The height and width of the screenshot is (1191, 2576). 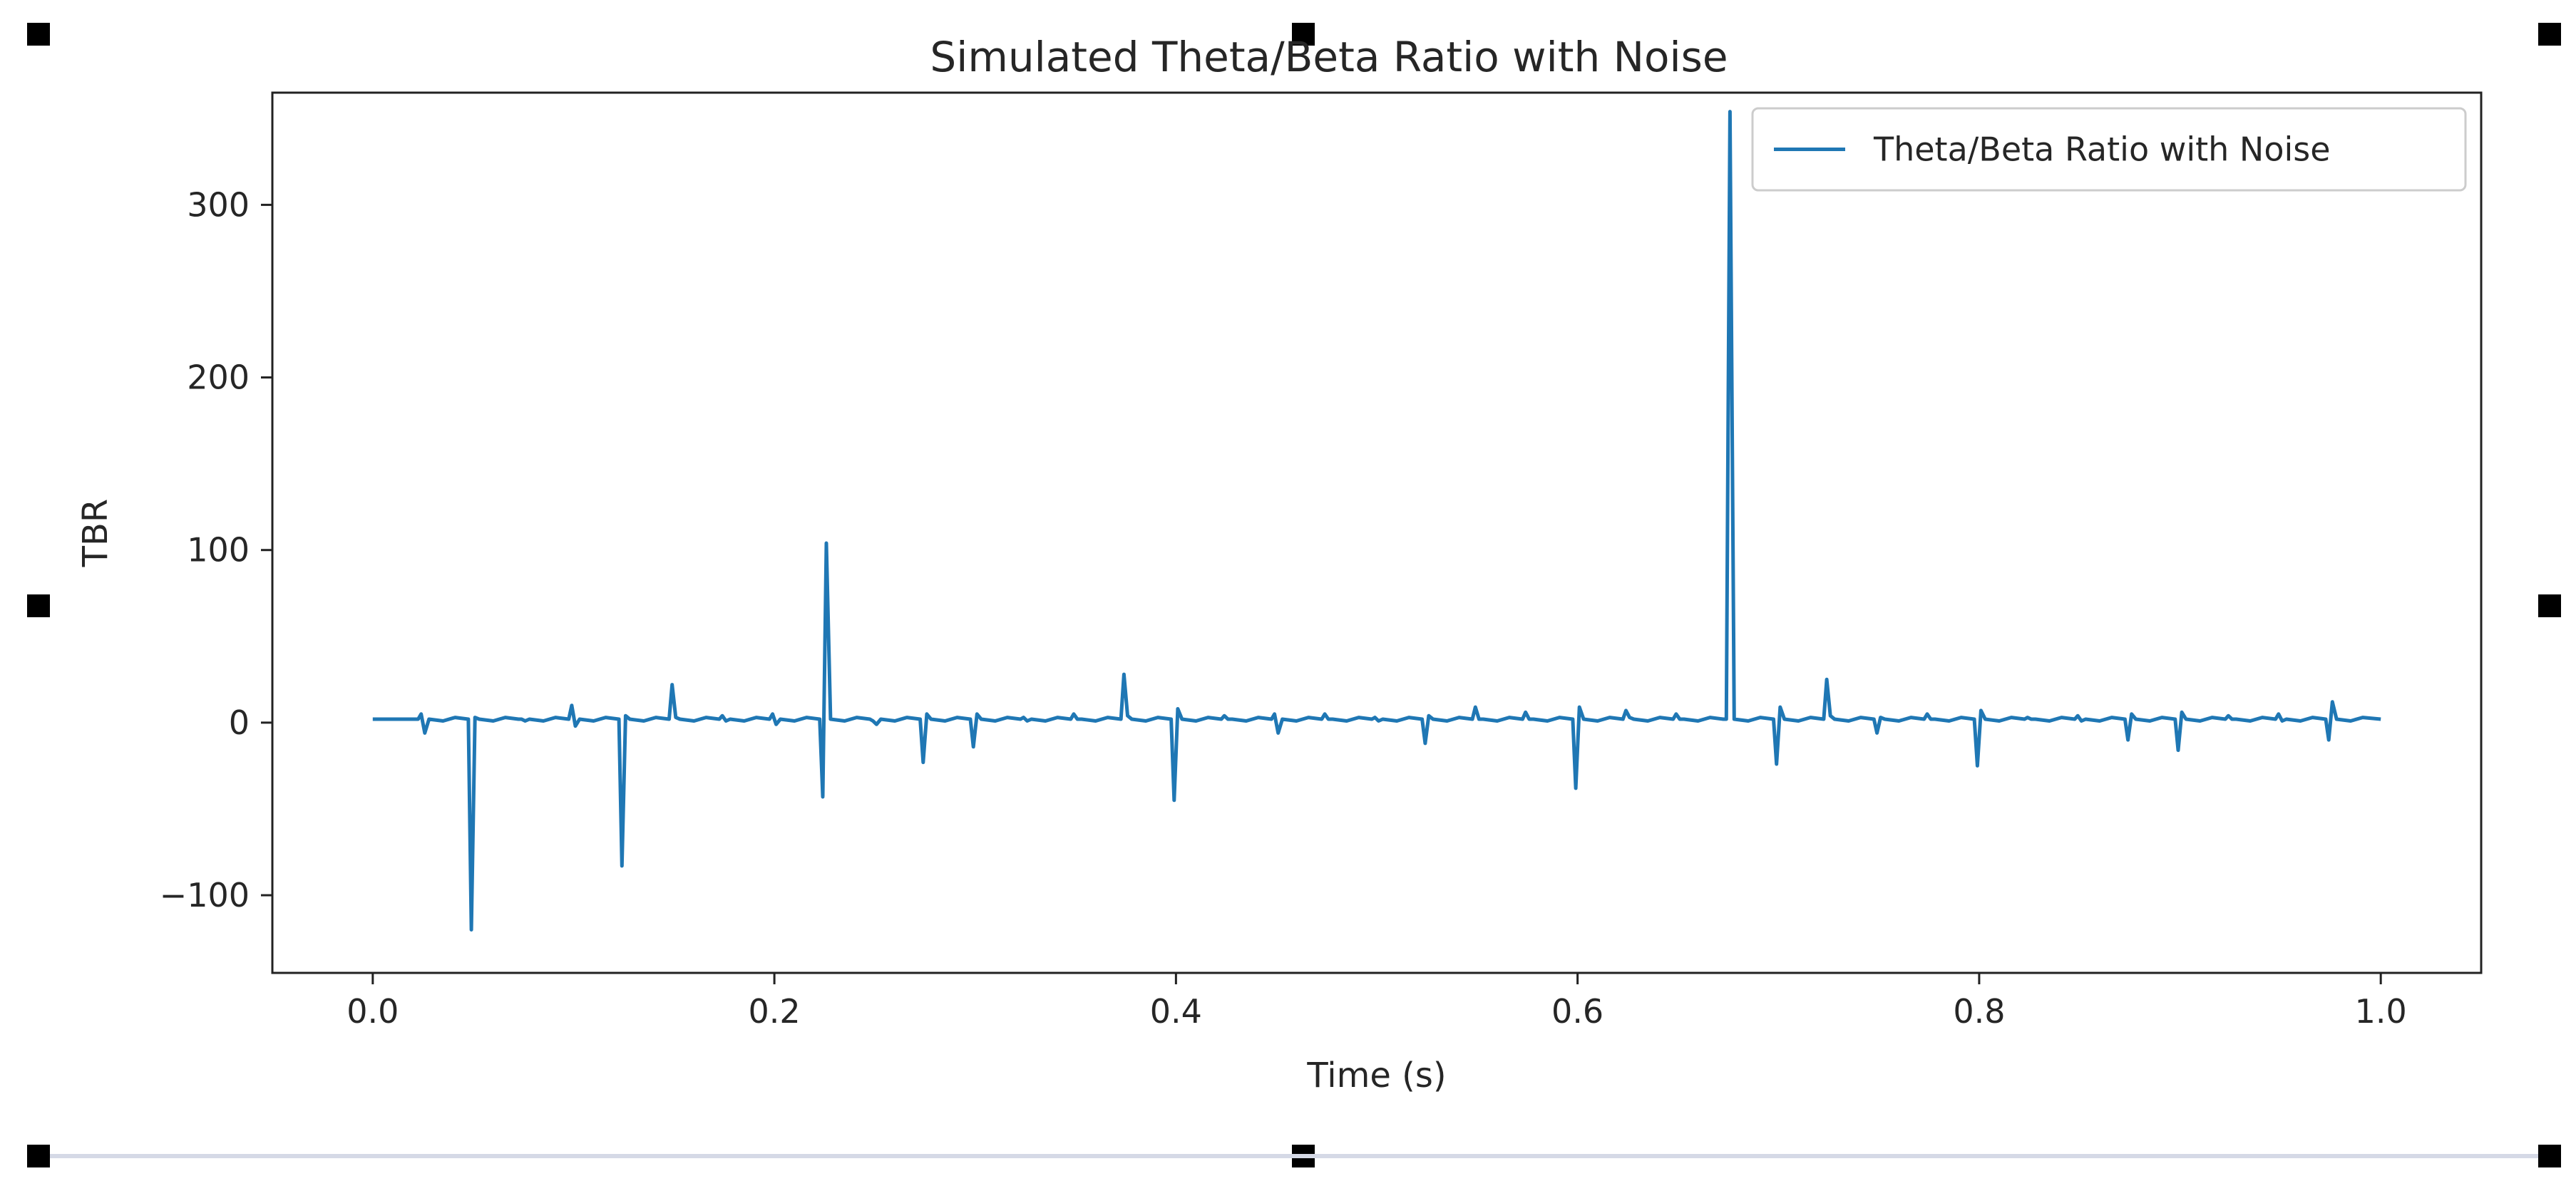 What do you see at coordinates (2102, 149) in the screenshot?
I see `legend-label: Theta/Beta Ratio with Noise` at bounding box center [2102, 149].